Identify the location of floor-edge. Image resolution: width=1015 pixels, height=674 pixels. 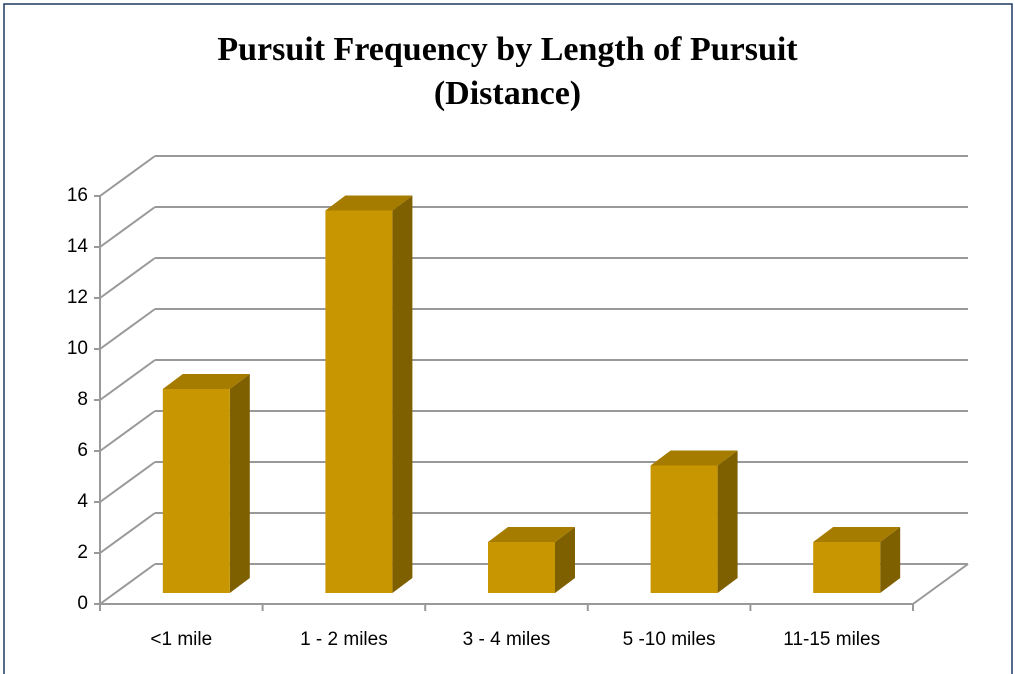
(940, 584).